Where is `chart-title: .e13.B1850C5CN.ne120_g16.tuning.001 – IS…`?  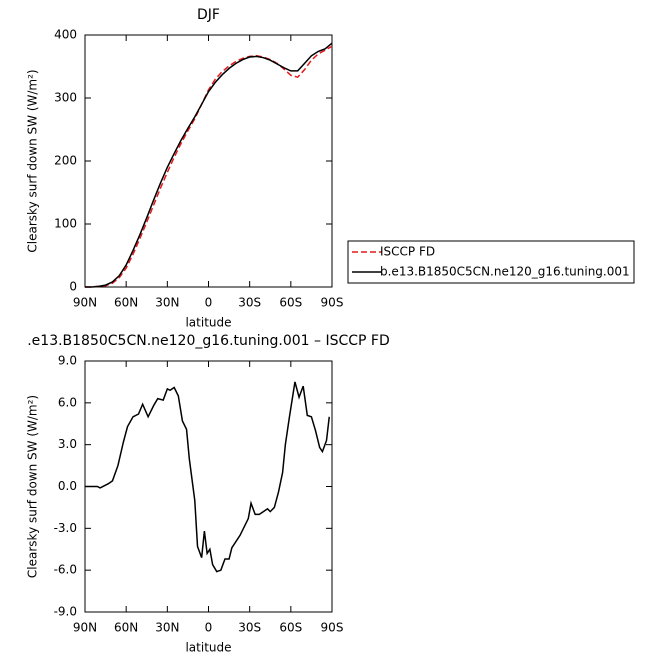 chart-title: .e13.B1850C5CN.ne120_g16.tuning.001 – IS… is located at coordinates (208, 341).